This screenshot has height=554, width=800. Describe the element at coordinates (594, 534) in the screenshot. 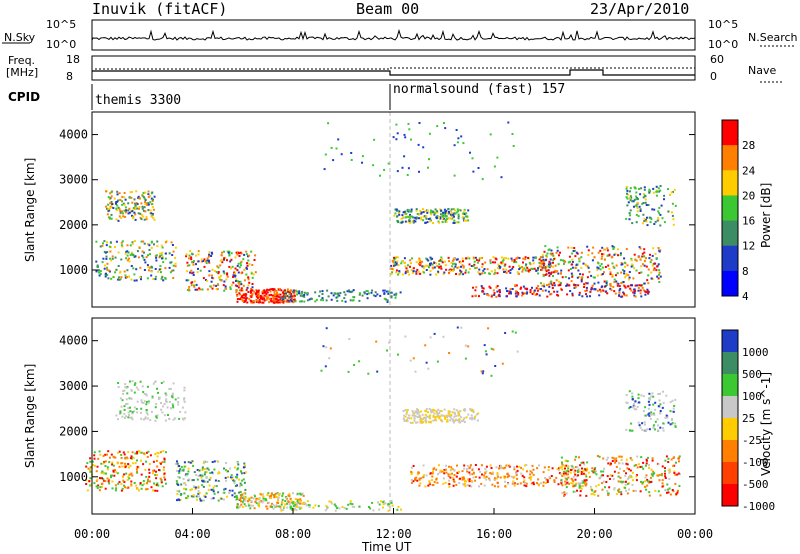

I see `x-tick-label: 20:00` at that location.